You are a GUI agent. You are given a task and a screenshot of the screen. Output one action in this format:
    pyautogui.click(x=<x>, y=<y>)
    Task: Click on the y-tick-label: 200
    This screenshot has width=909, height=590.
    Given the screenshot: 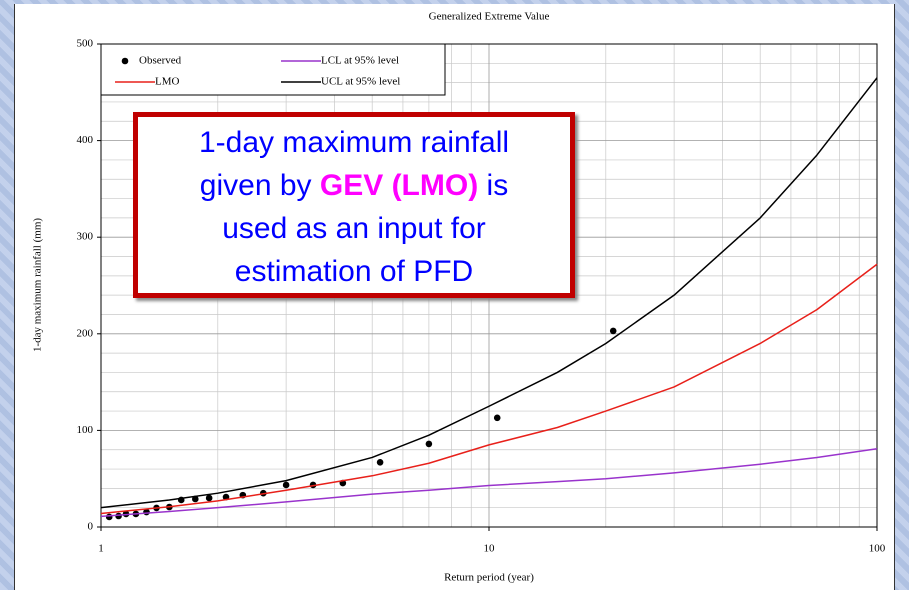 What is the action you would take?
    pyautogui.click(x=85, y=333)
    